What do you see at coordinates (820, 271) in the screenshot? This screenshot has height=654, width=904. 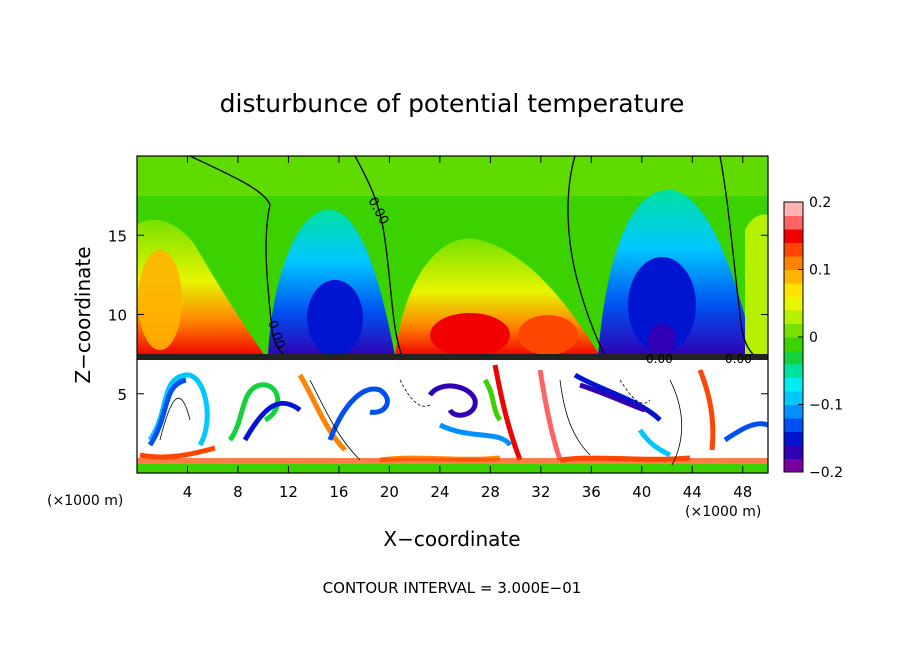 I see `colorbar-tick-label: 0.1` at bounding box center [820, 271].